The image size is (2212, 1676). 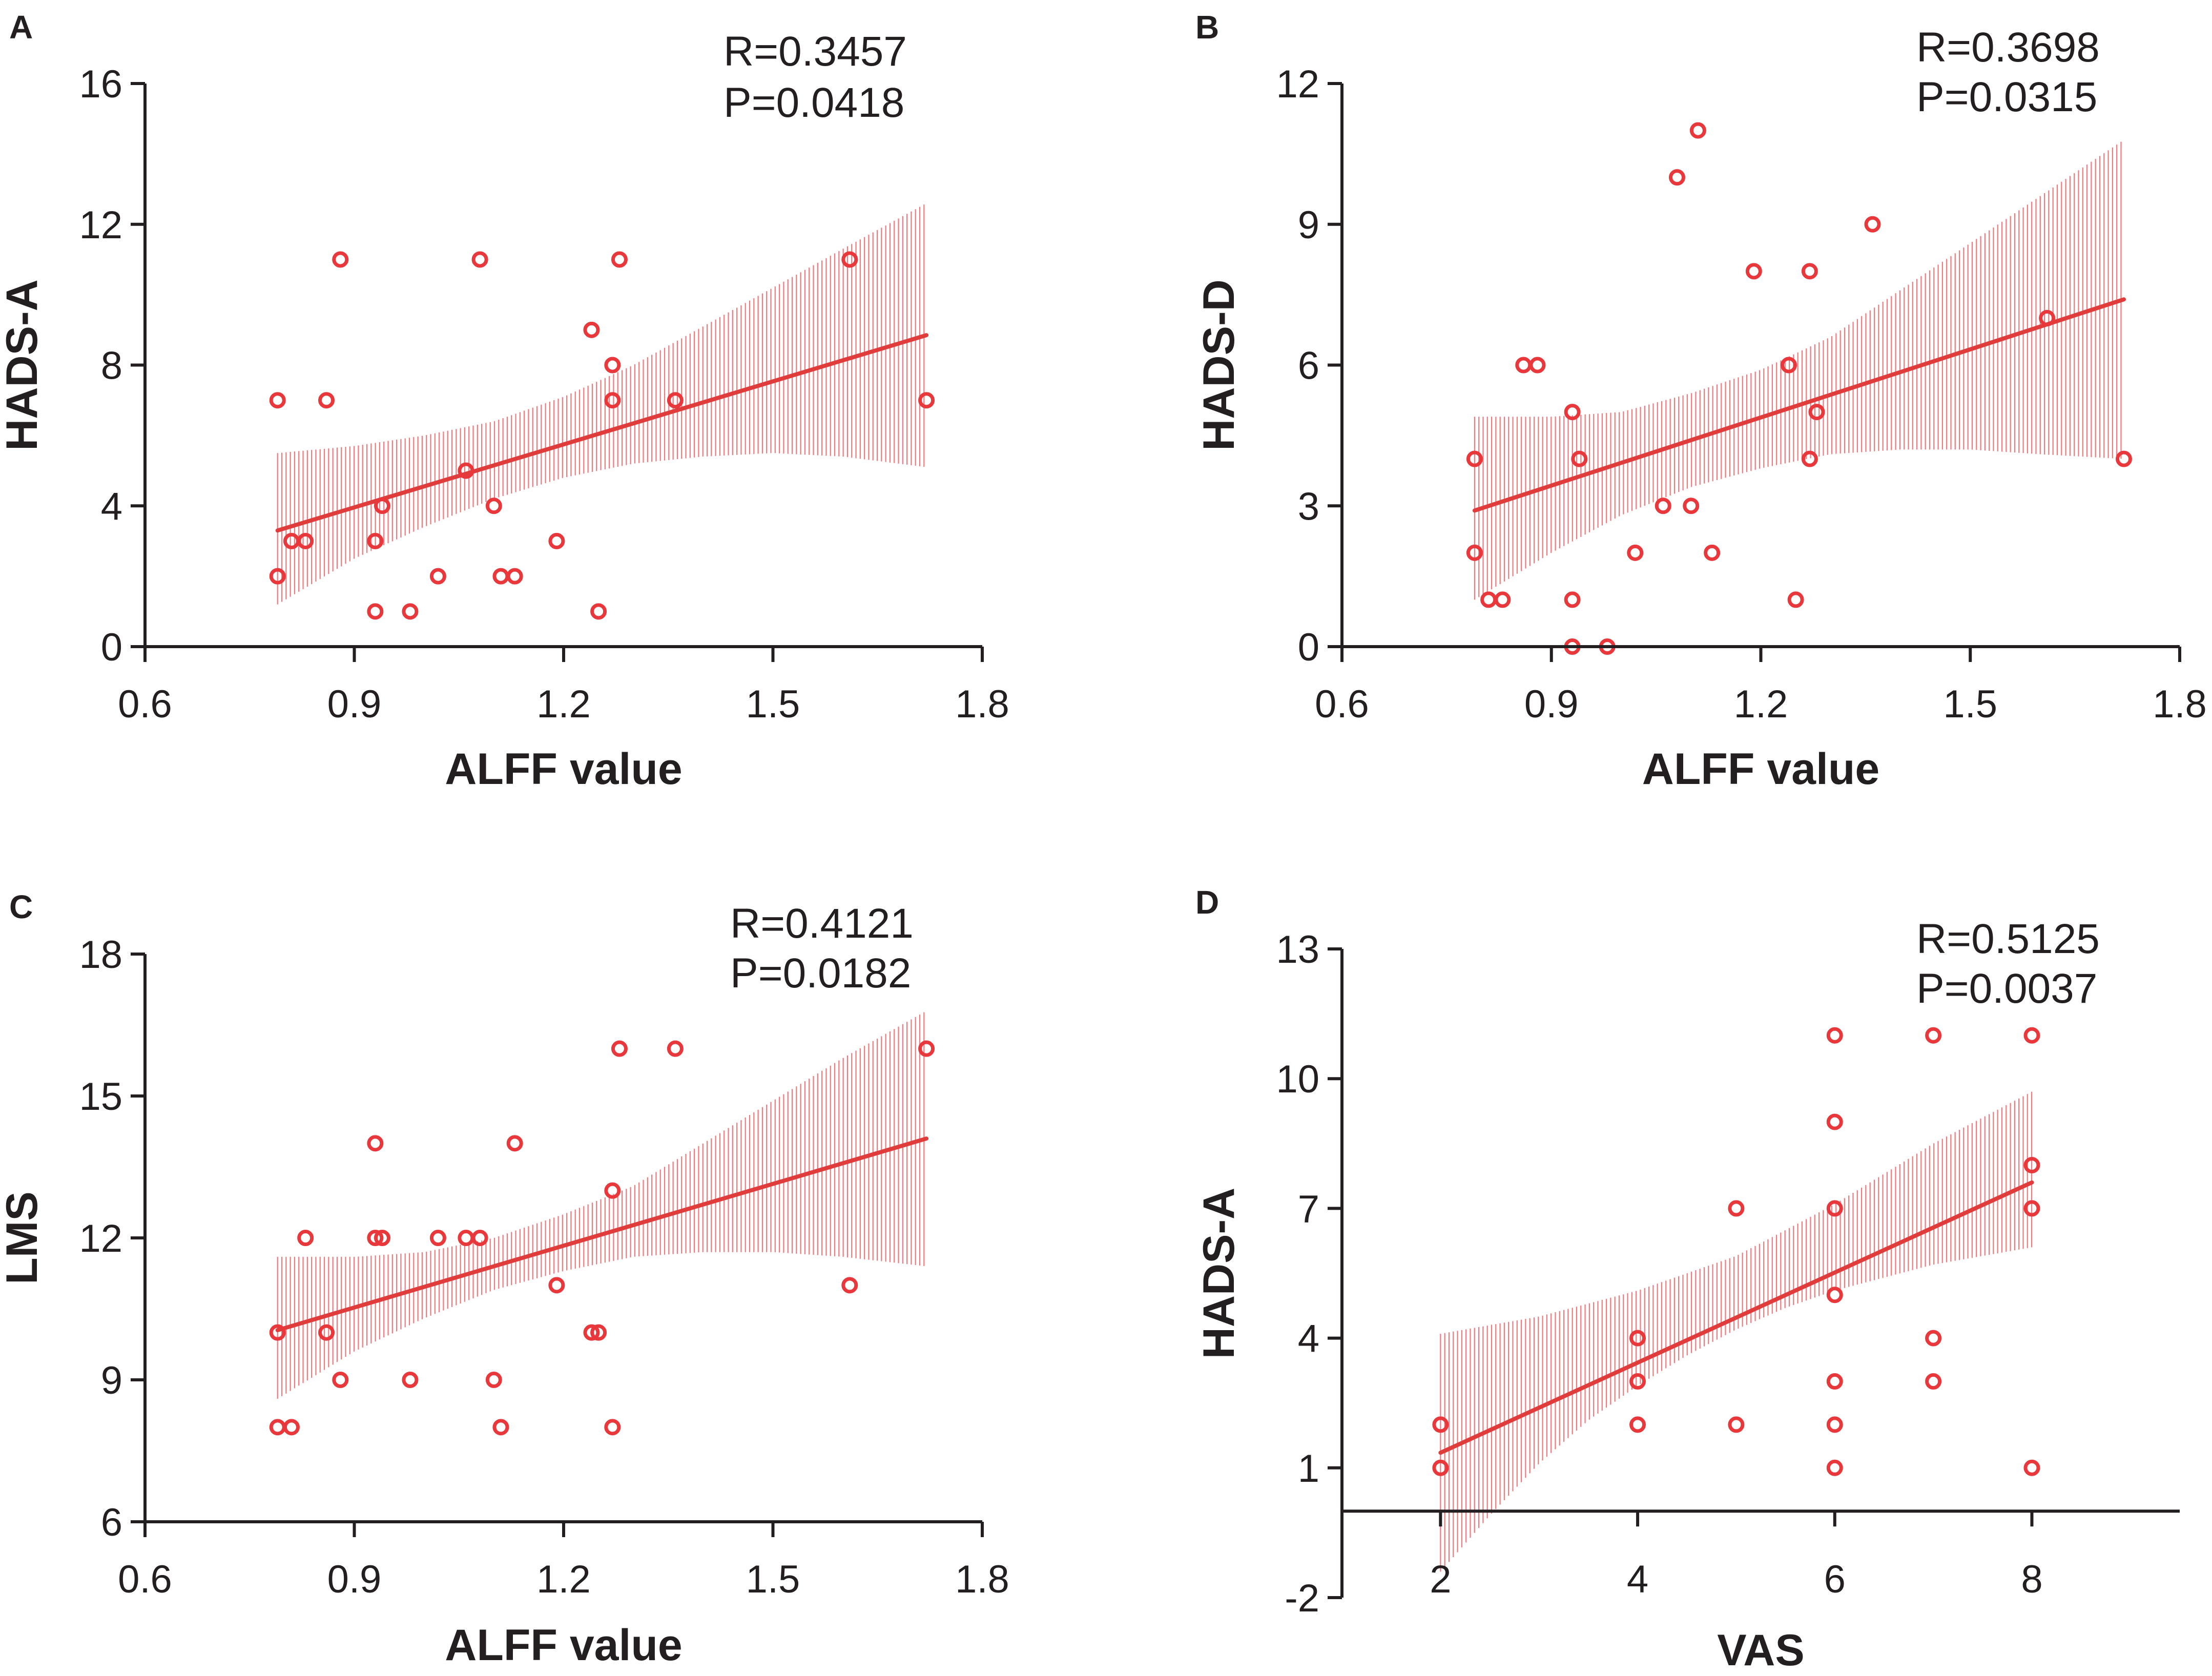 I want to click on x-tick-label: 1.5, so click(x=1970, y=704).